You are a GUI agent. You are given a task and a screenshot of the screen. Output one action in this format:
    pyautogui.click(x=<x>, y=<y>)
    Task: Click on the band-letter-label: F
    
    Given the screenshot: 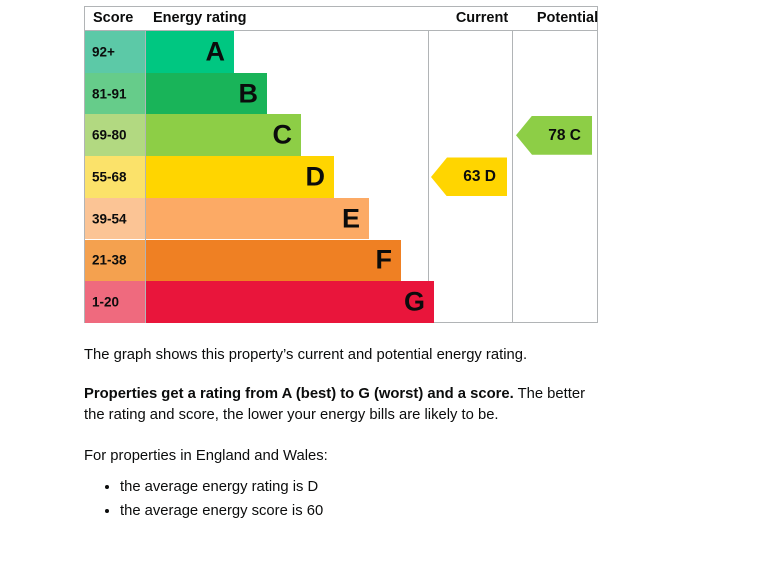 What is the action you would take?
    pyautogui.click(x=384, y=259)
    